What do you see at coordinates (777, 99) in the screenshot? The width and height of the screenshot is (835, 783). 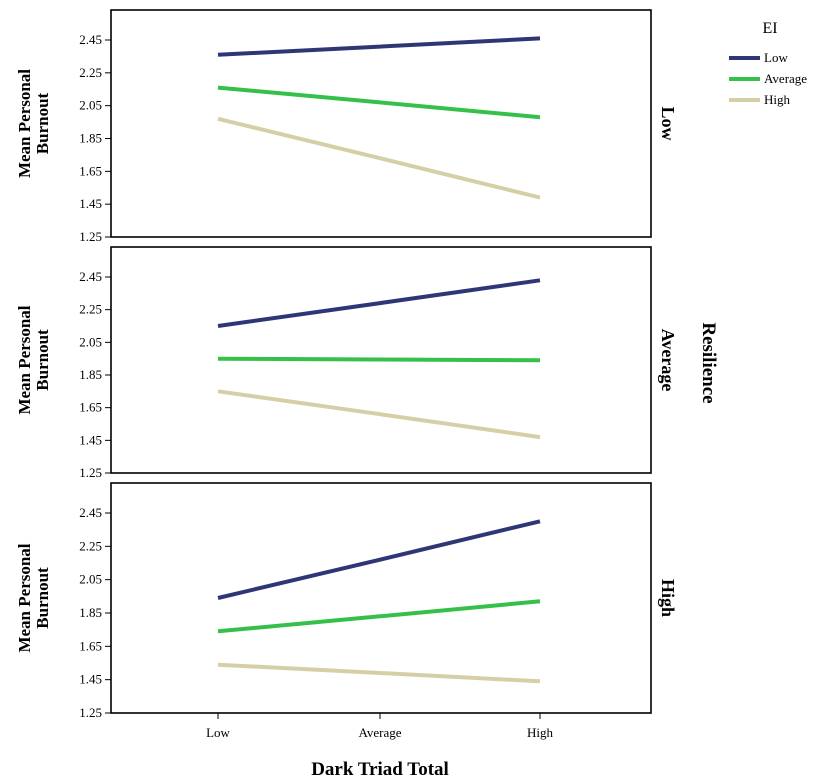 I see `legend-entry: High` at bounding box center [777, 99].